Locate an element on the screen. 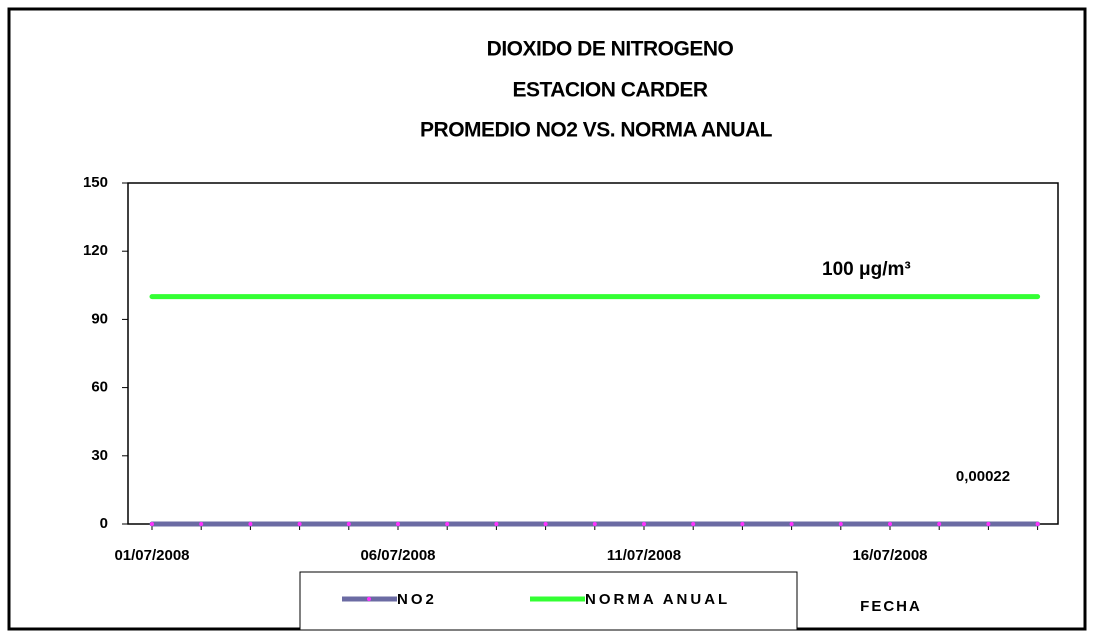 This screenshot has width=1093, height=634. y-tick-label: 150 is located at coordinates (95, 182).